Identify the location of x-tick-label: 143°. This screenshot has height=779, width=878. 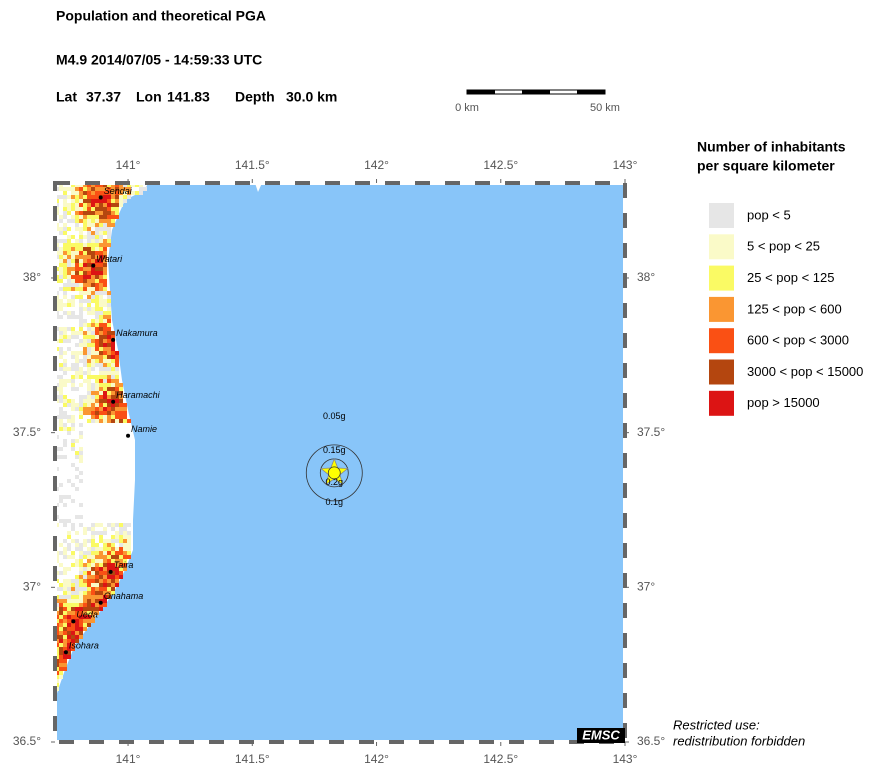
(625, 759).